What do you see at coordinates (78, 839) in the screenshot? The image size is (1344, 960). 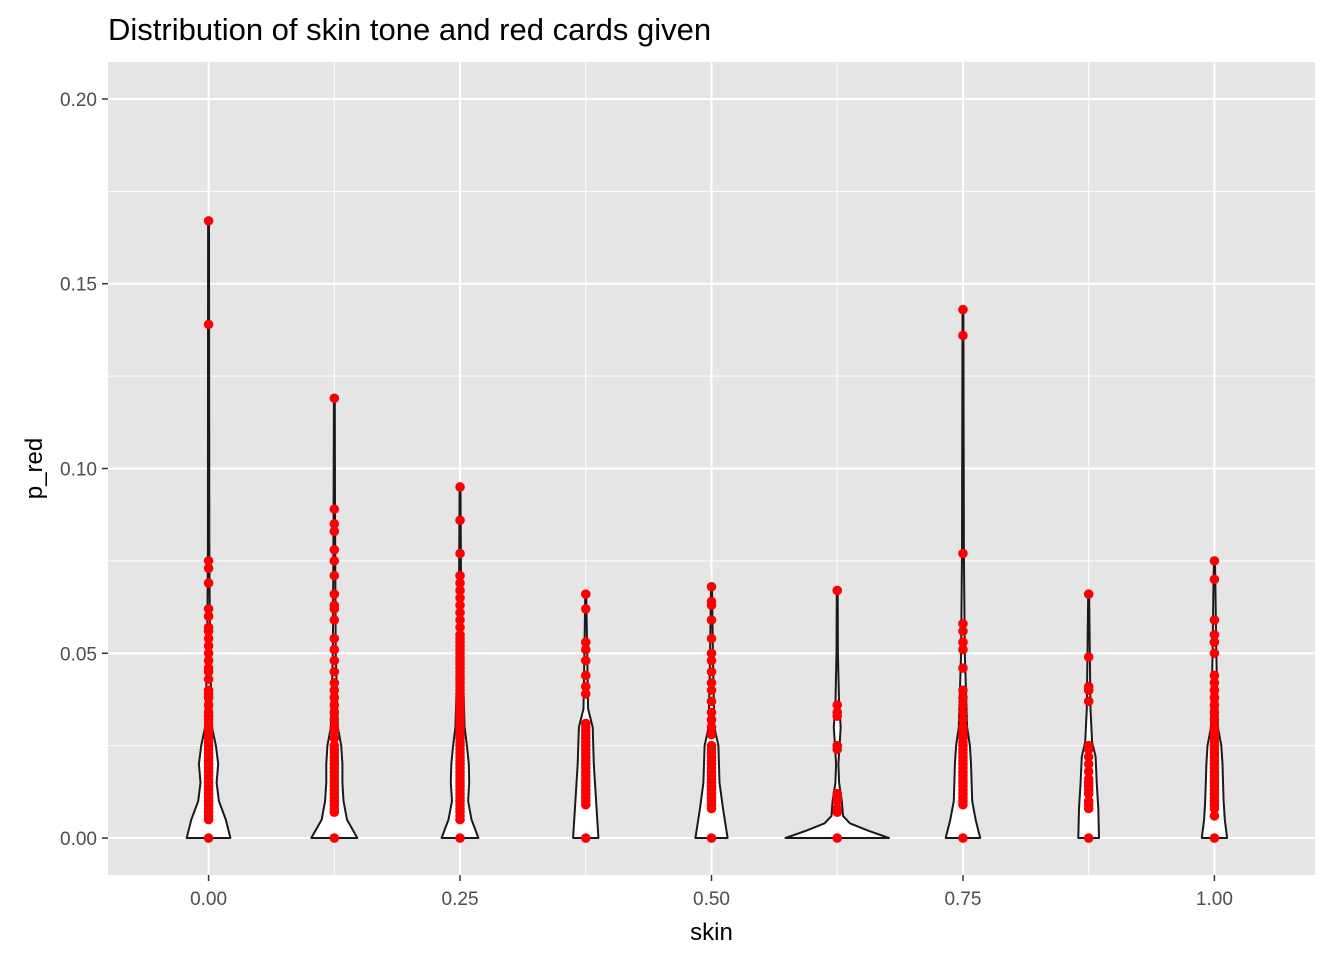 I see `y-tick-label: 0.00` at bounding box center [78, 839].